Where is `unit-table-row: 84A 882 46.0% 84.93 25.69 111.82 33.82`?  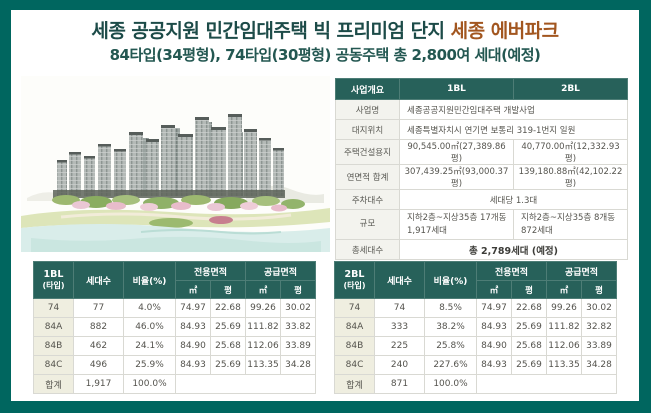 unit-table-row: 84A 882 46.0% 84.93 25.69 111.82 33.82 is located at coordinates (174, 327).